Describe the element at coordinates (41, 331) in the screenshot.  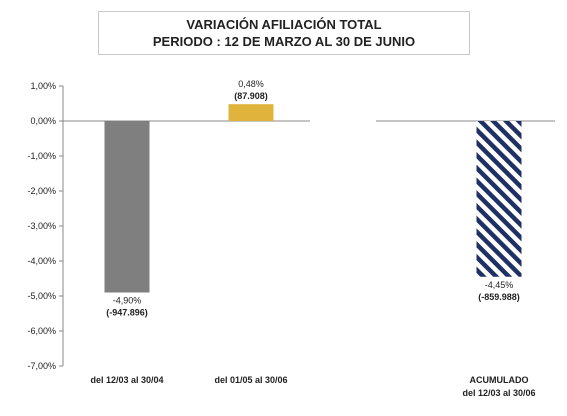
I see `y-tick-label: -6,00%` at that location.